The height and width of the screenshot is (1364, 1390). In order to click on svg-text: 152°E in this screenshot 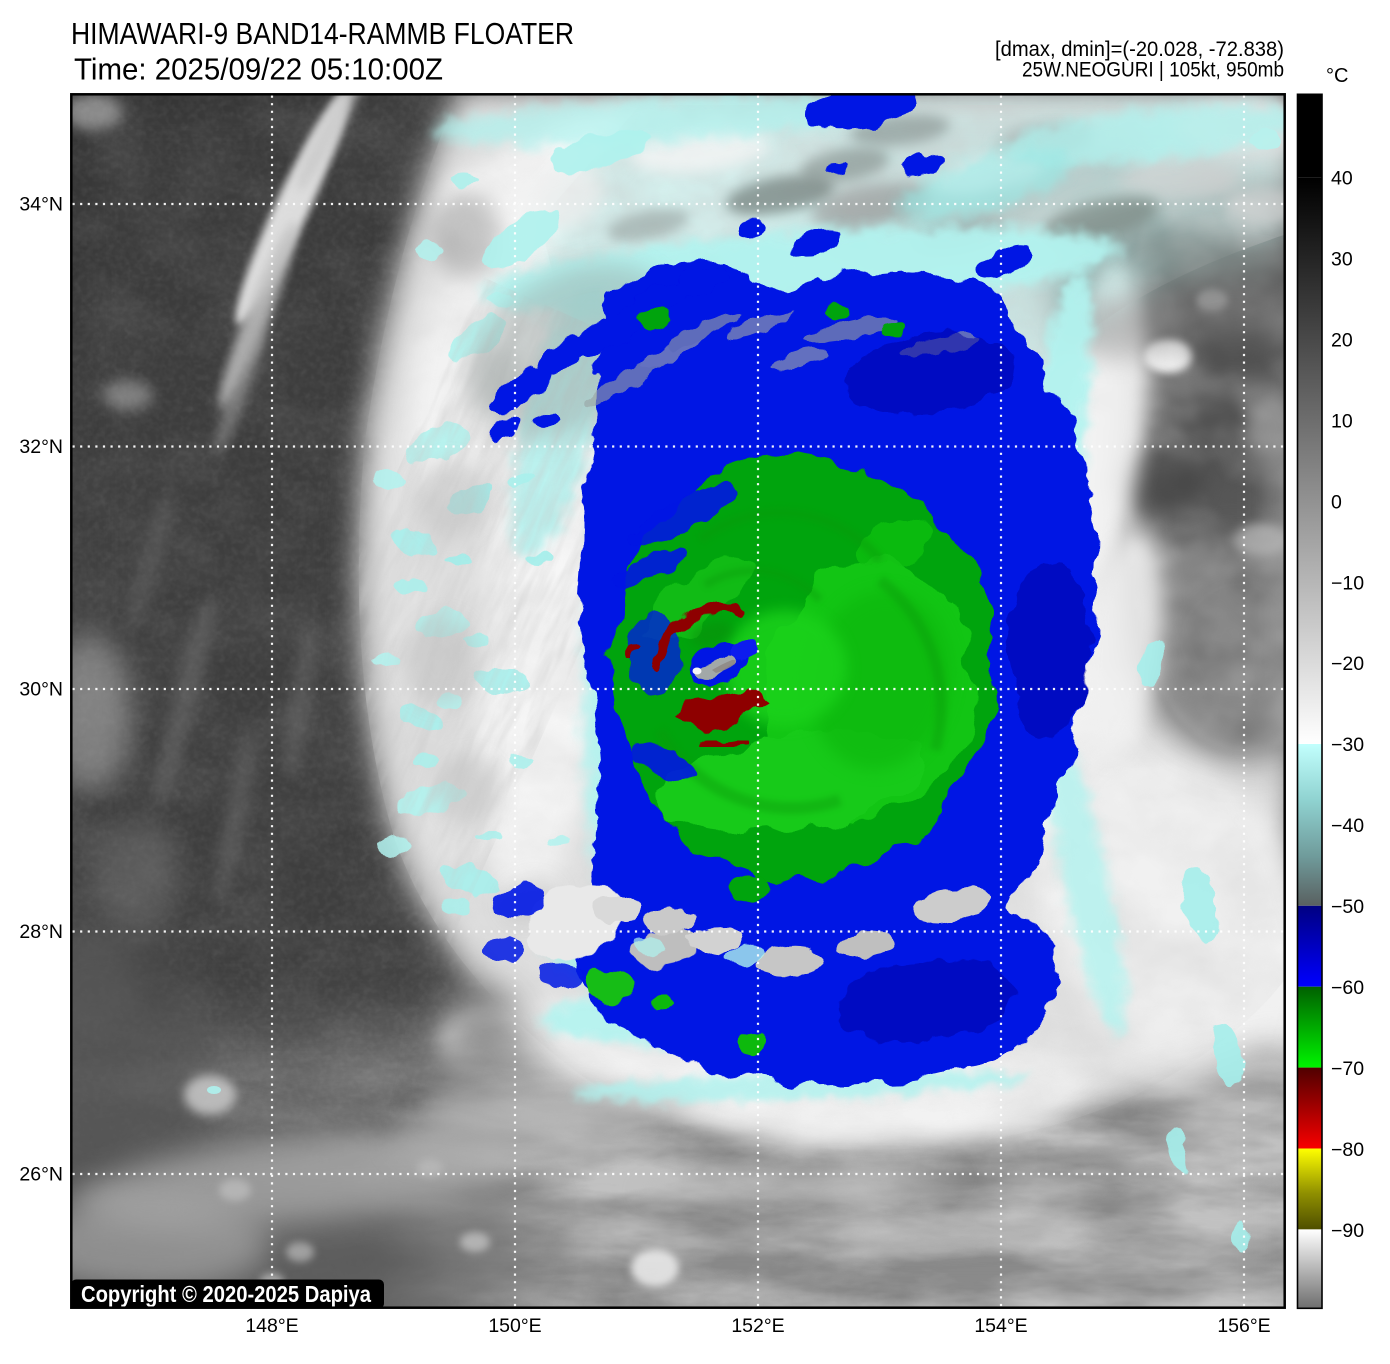, I will do `click(757, 1326)`.